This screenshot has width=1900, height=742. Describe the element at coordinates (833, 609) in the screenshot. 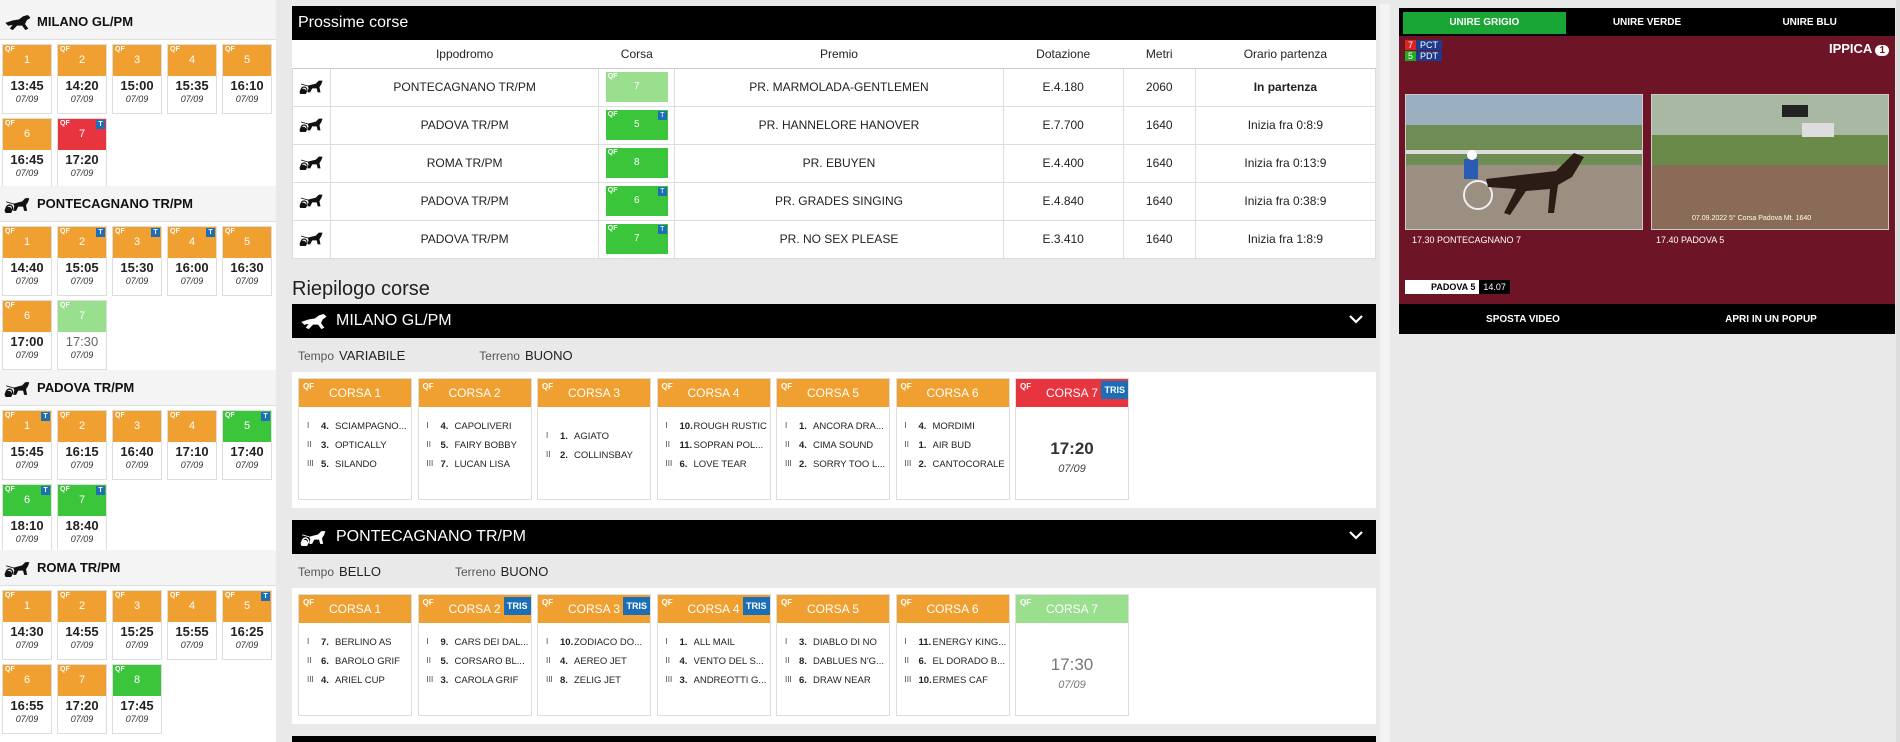

I see `race-card-label: CORSA 5` at that location.